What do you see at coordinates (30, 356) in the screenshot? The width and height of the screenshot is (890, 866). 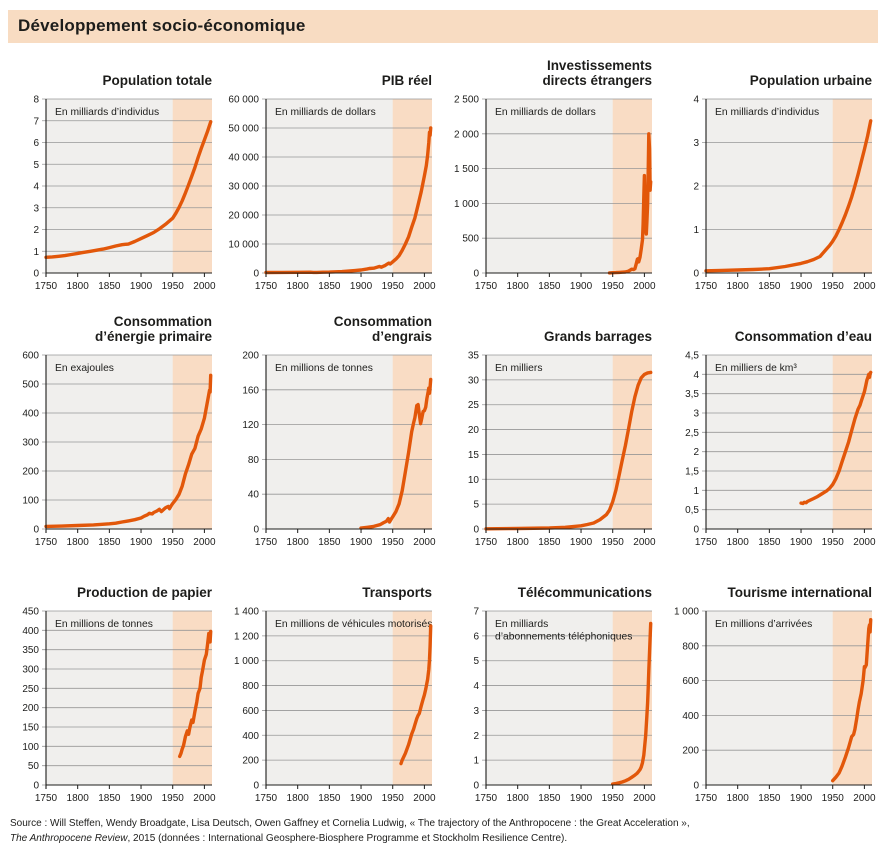 I see `y-tick-label: 600` at bounding box center [30, 356].